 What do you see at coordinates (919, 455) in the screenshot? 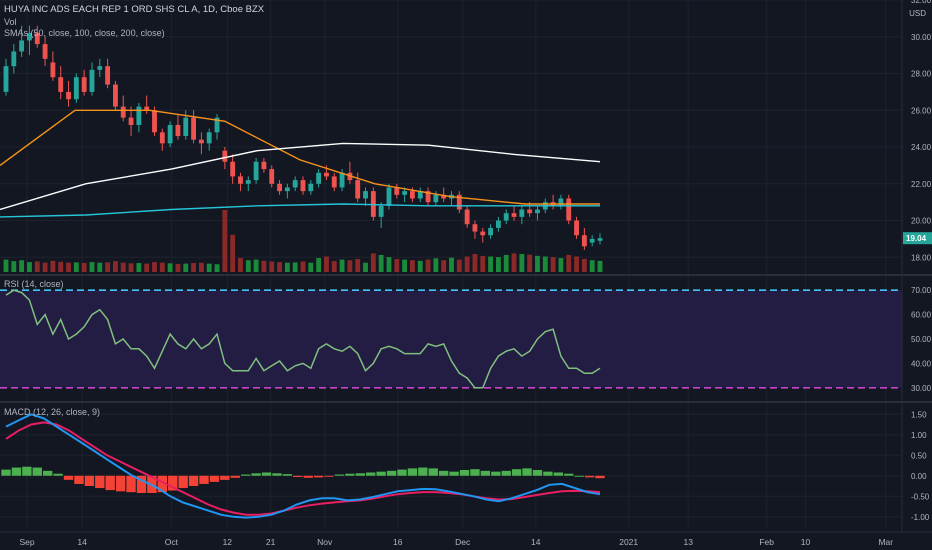
I see `macd-tick-label: 0.50` at bounding box center [919, 455].